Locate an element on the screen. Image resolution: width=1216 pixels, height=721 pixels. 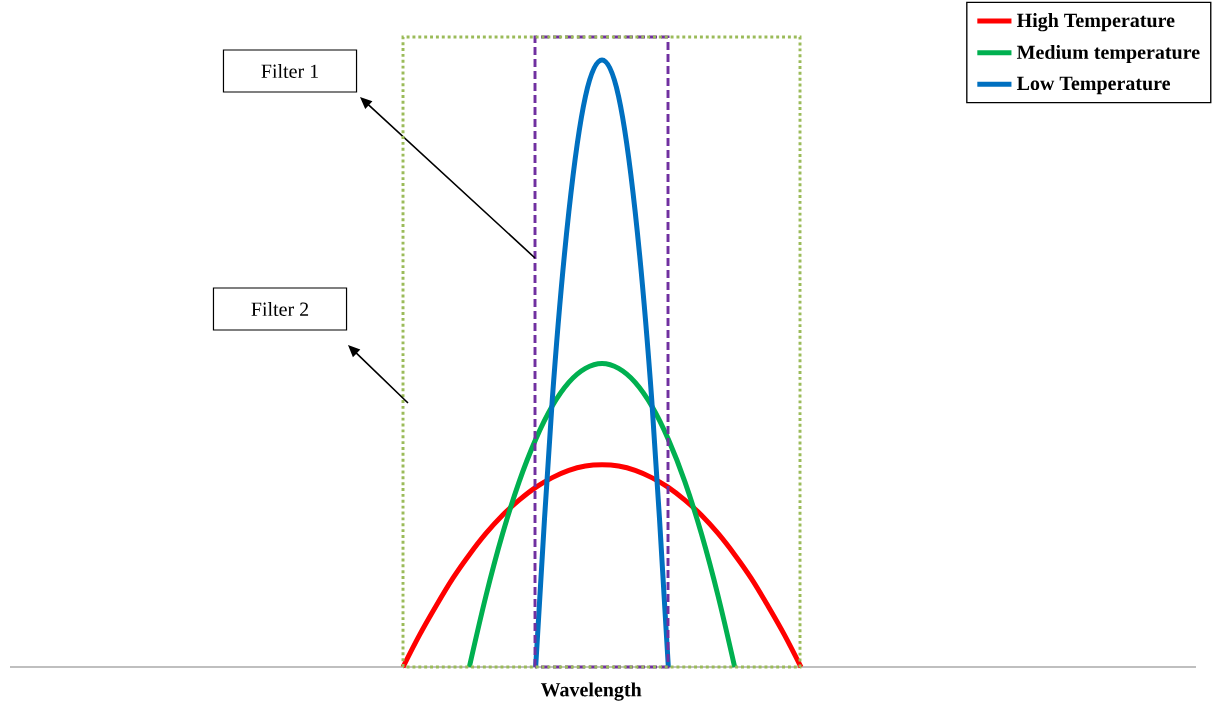
legend-label: Low Temperature is located at coordinates (1093, 85).